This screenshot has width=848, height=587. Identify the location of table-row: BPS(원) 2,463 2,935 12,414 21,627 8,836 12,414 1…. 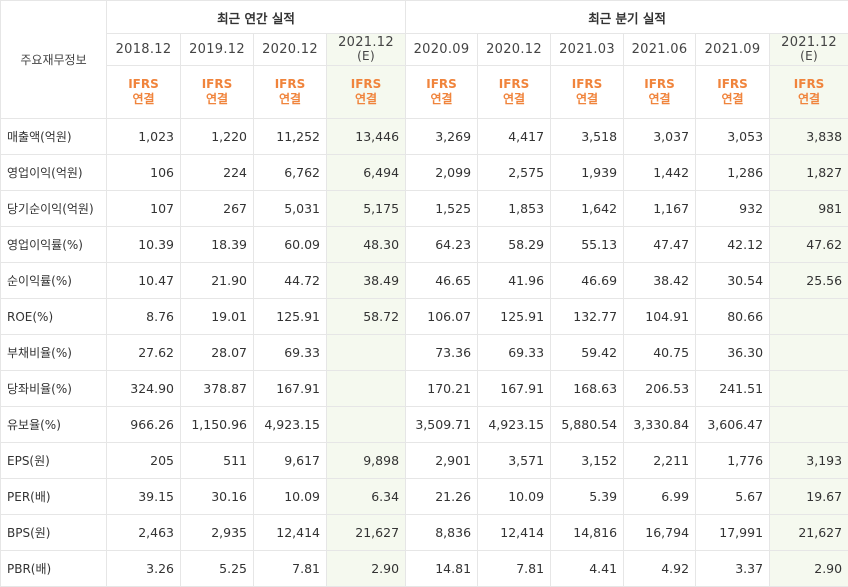
(424, 532).